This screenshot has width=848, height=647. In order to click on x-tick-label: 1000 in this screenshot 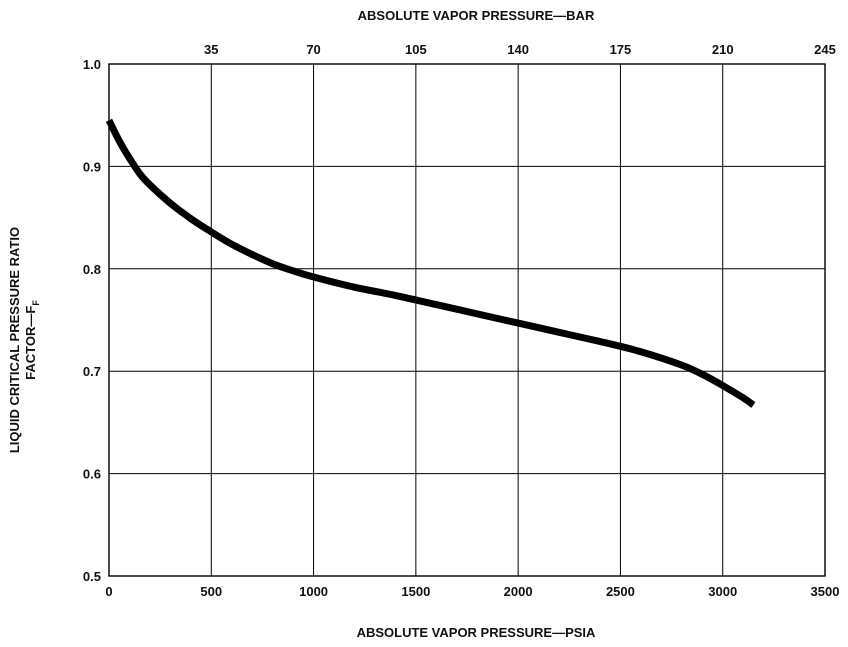, I will do `click(313, 591)`.